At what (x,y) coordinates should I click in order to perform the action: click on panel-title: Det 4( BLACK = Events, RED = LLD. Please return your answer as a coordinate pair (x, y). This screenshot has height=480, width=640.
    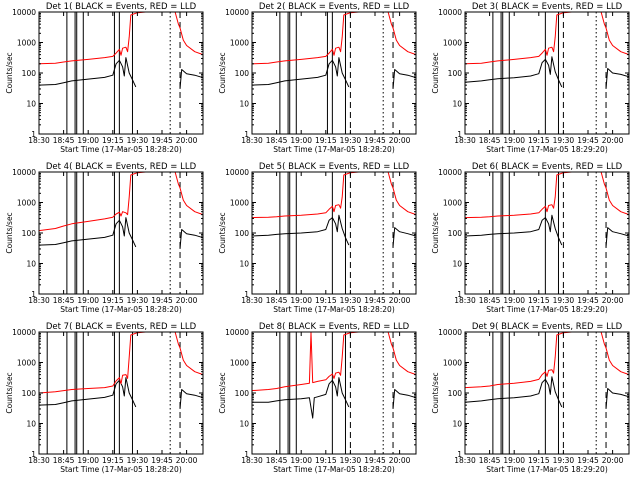
    Looking at the image, I should click on (121, 167).